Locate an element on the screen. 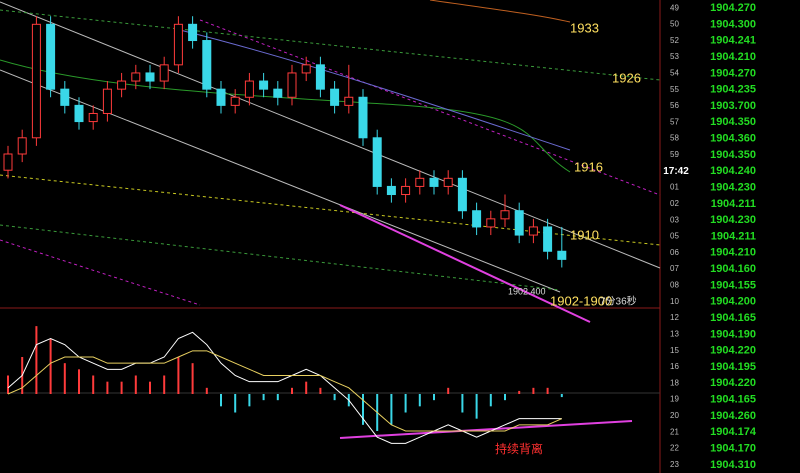 This screenshot has width=800, height=473. annotation: 1910 is located at coordinates (584, 234).